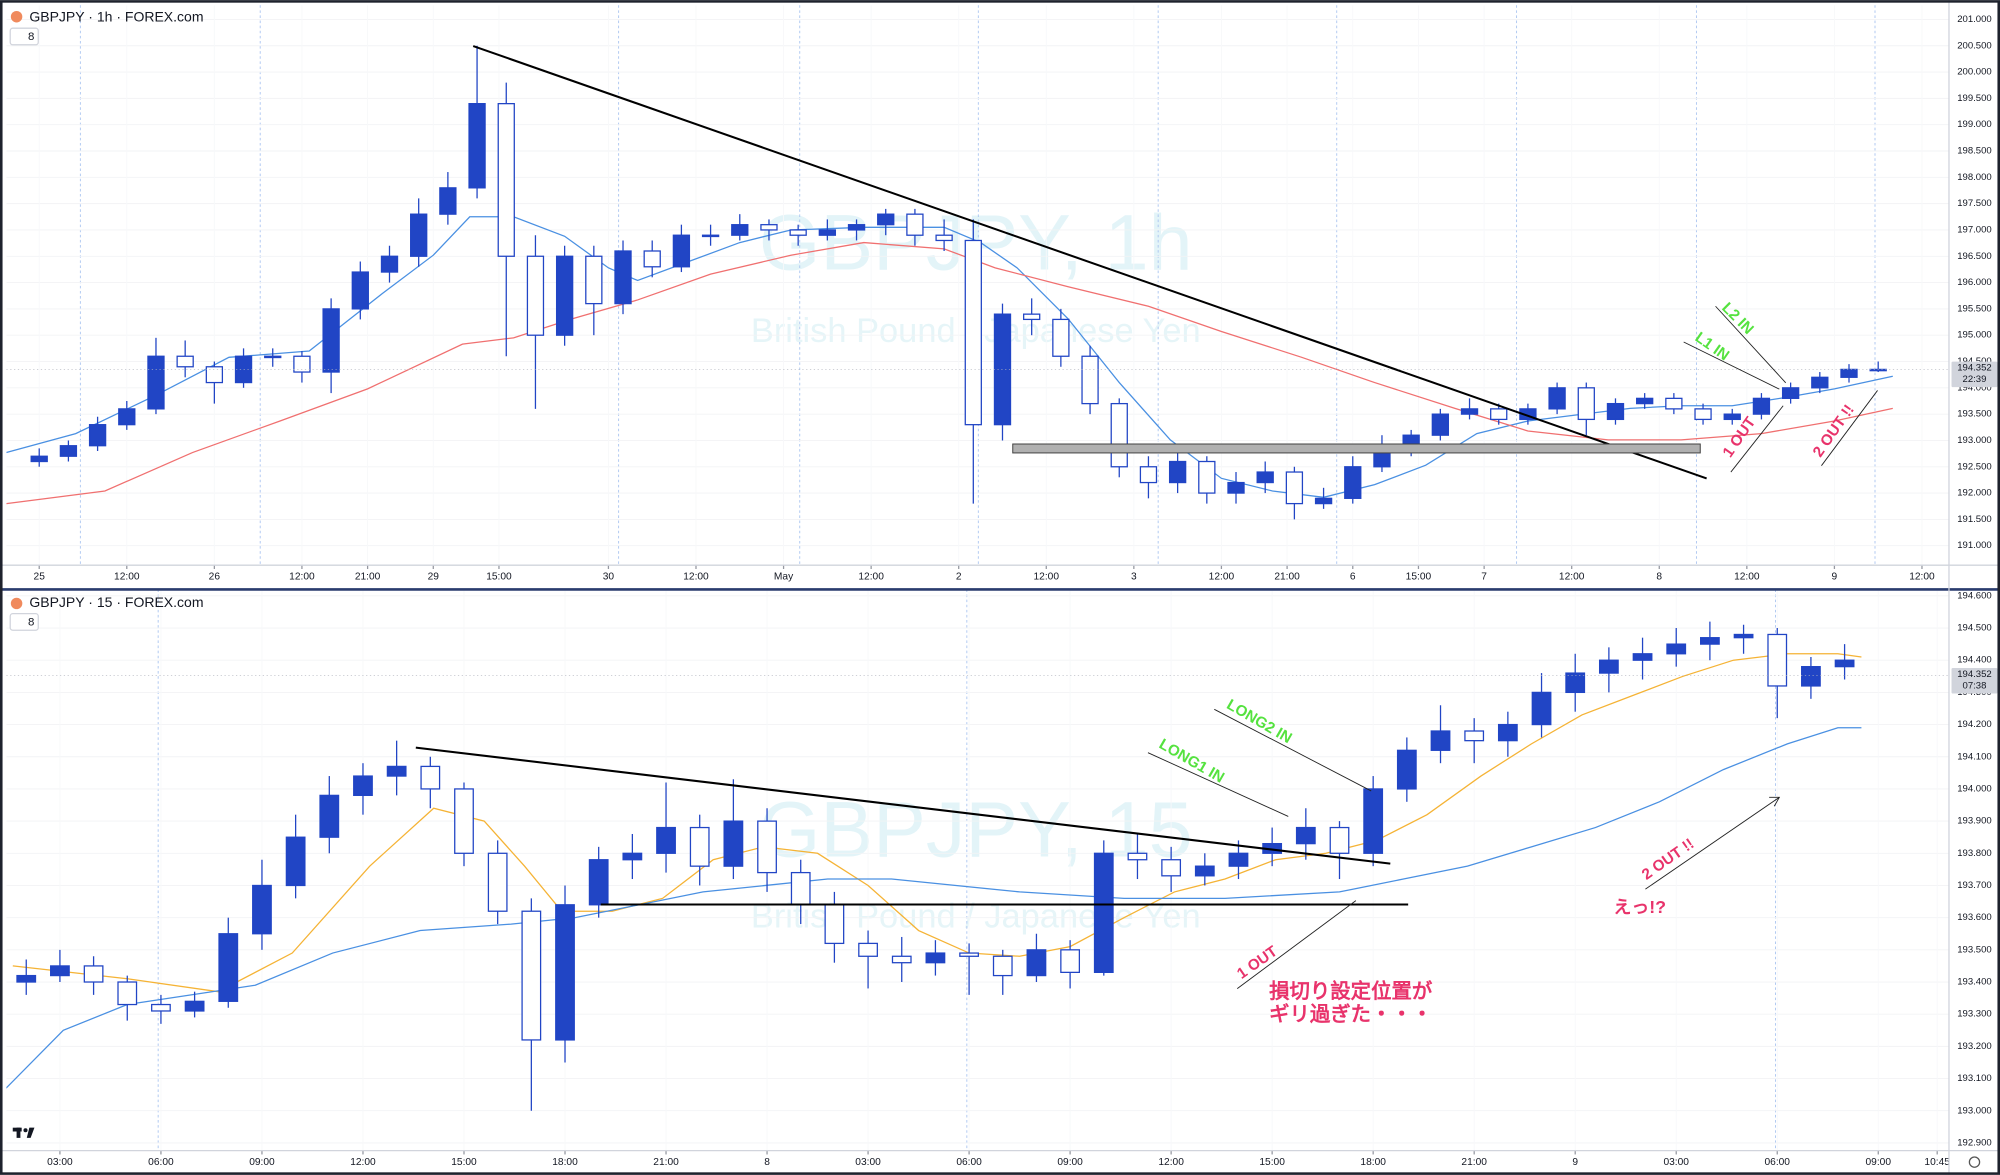  I want to click on watermark-subtitle: British Pound / Japanese Yen, so click(976, 917).